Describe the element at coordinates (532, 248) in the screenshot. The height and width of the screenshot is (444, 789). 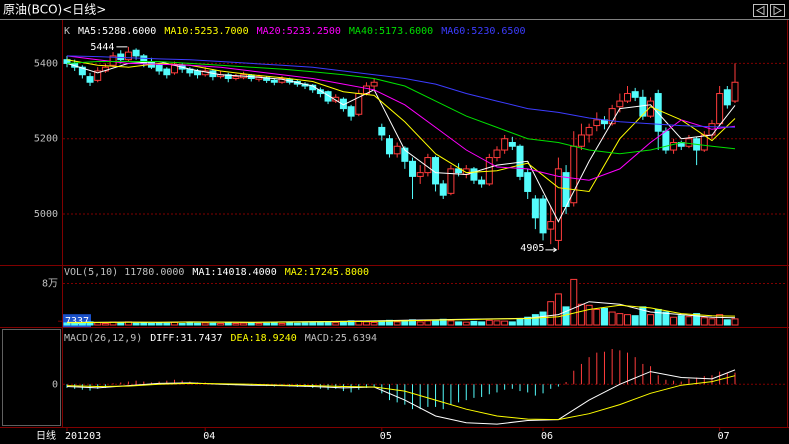
I see `low-annotation: 4905` at that location.